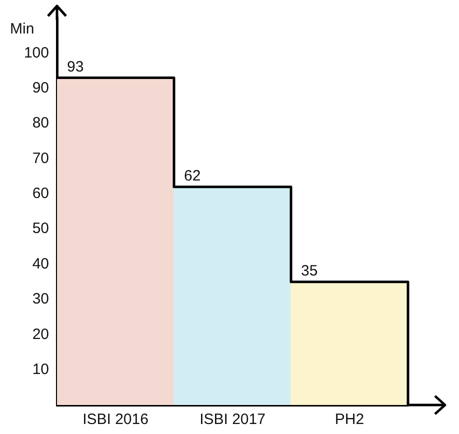  I want to click on x-tick-label: ISBI 2016, so click(115, 419).